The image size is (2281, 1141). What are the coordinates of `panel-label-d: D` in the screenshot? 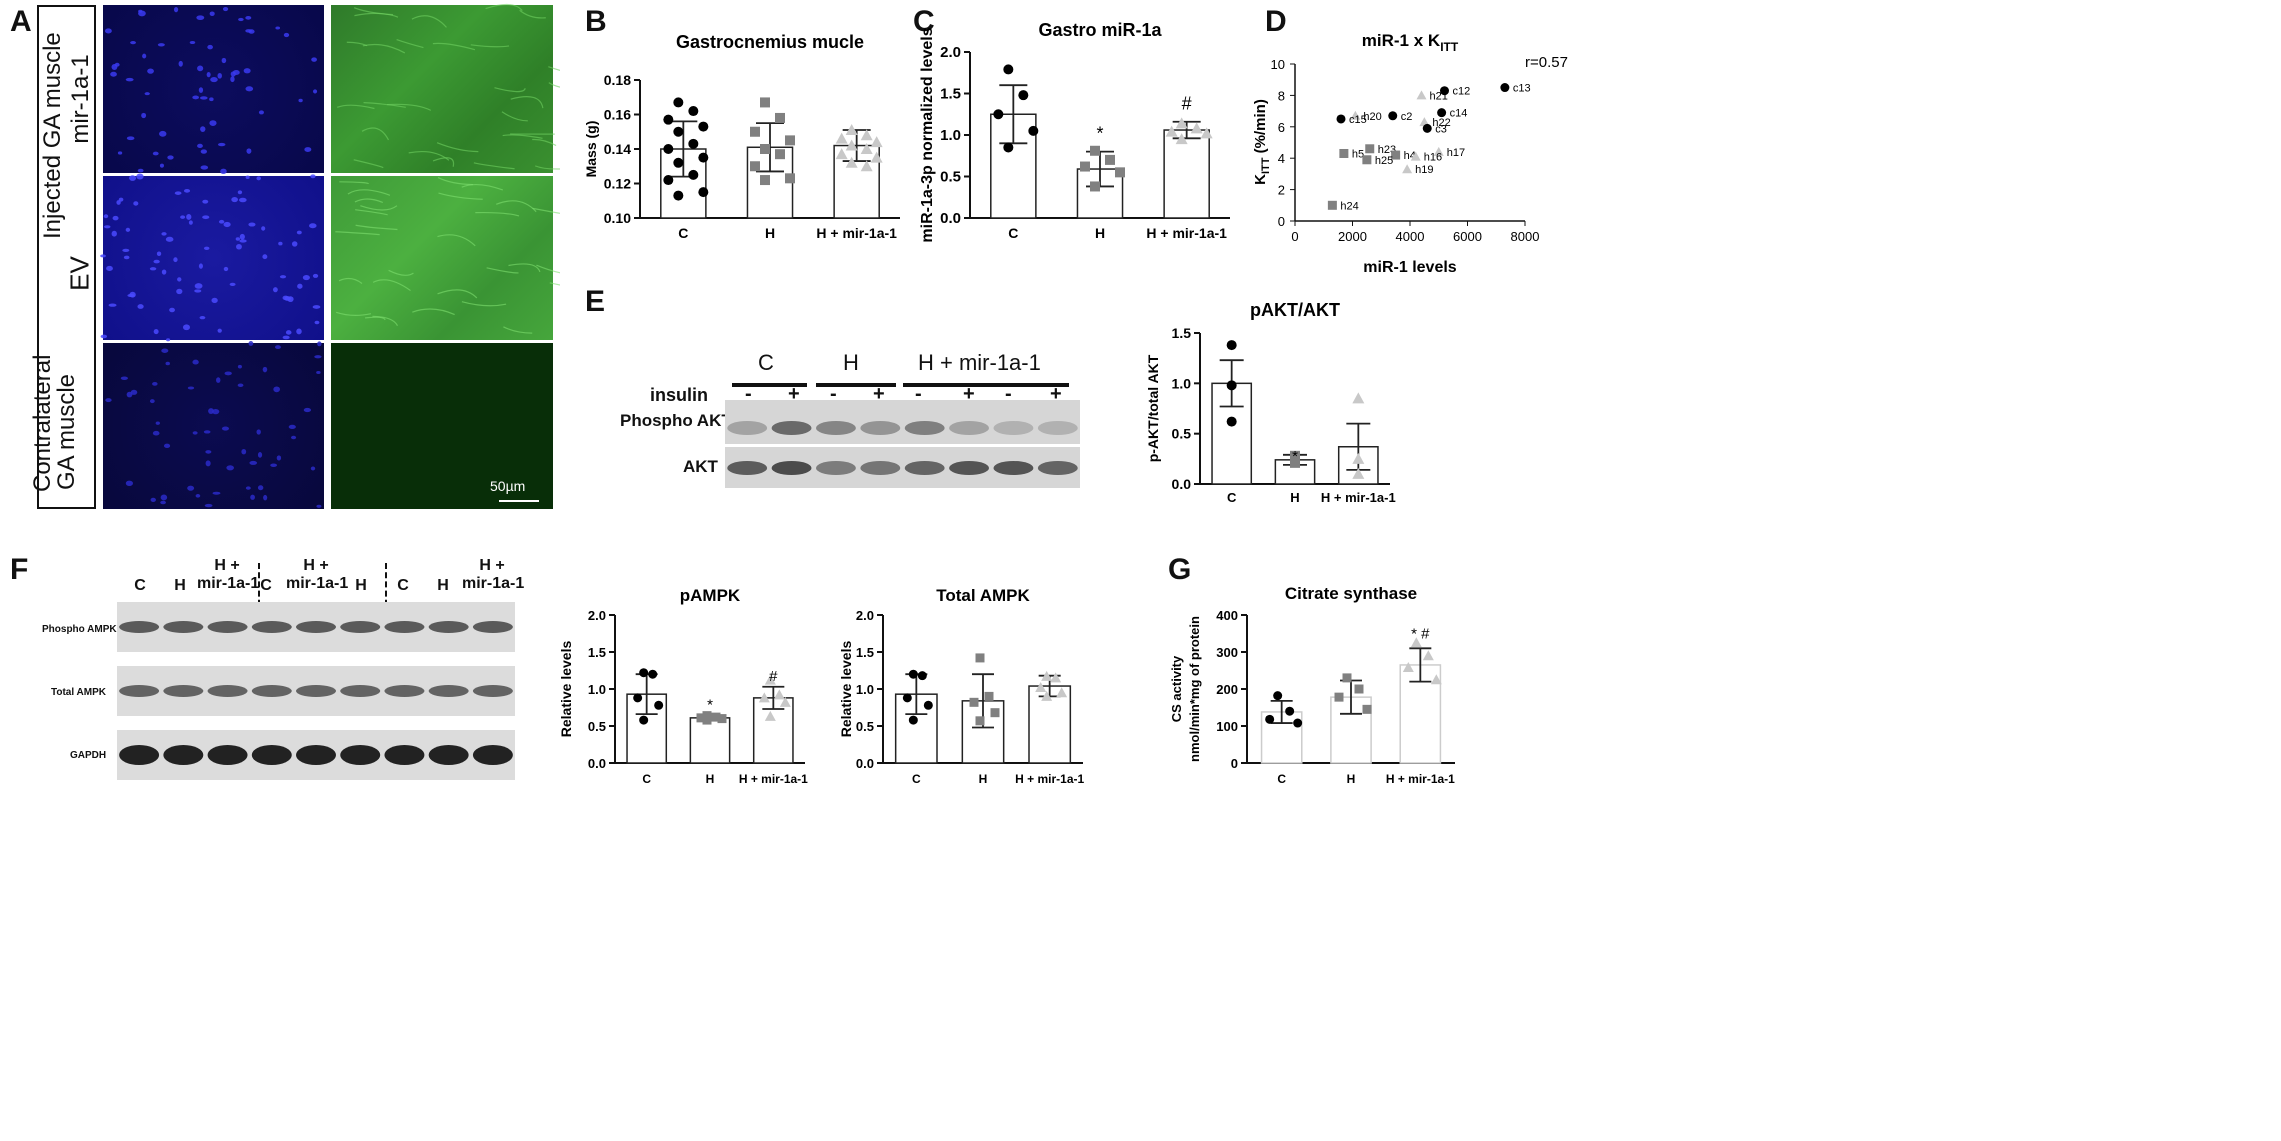 It's located at (1276, 21).